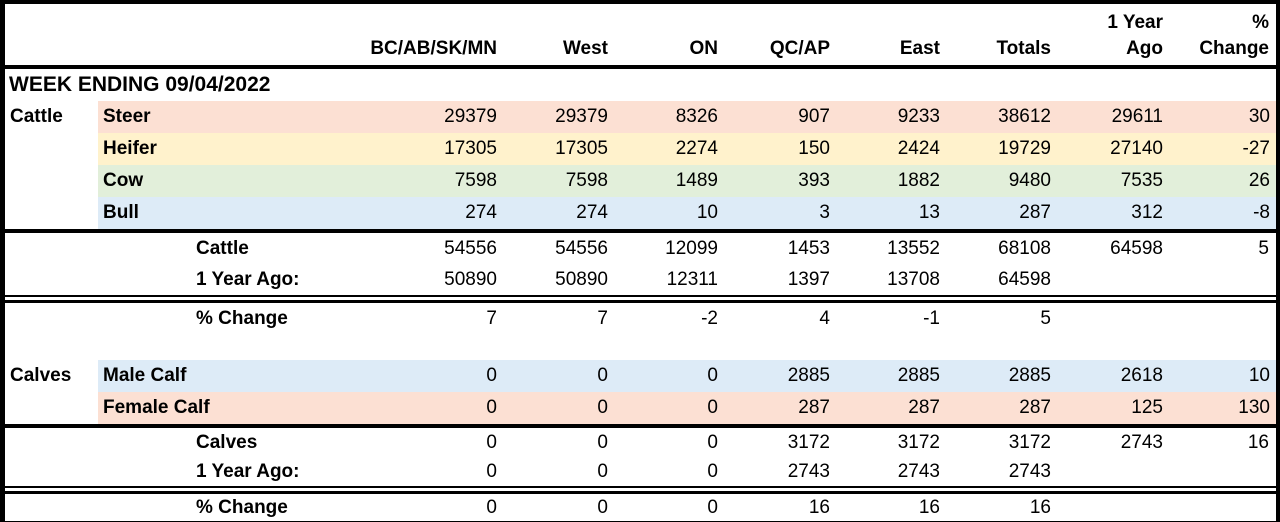 This screenshot has width=1280, height=522. I want to click on calves-summary-divider, so click(640, 426).